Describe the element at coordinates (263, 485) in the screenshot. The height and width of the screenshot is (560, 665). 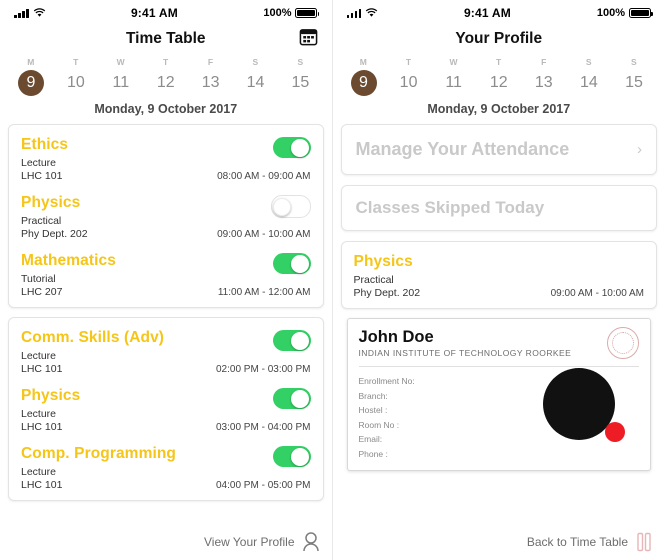
I see `class-time: 04:00 PM - 05:00 PM` at that location.